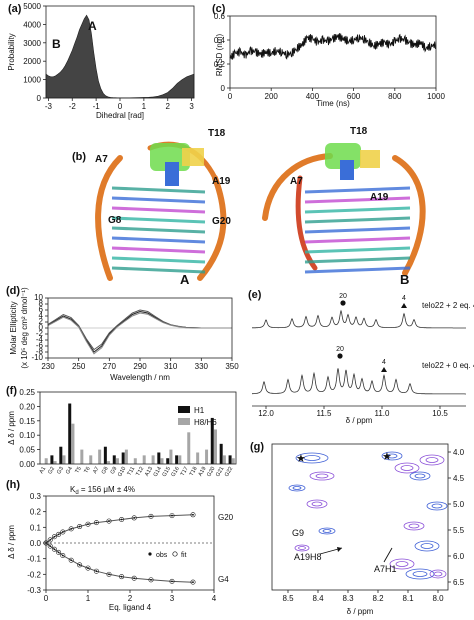 Image resolution: width=474 pixels, height=620 pixels. What do you see at coordinates (184, 555) in the screenshot?
I see `legend-fit: fit` at bounding box center [184, 555].